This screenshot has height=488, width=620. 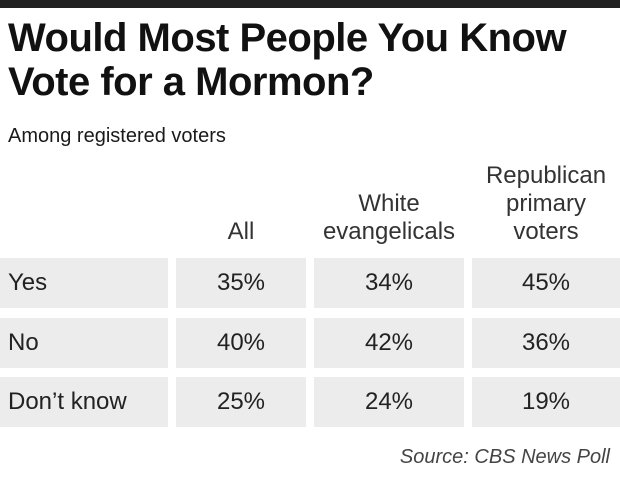 What do you see at coordinates (389, 402) in the screenshot?
I see `table-cell: 24%` at bounding box center [389, 402].